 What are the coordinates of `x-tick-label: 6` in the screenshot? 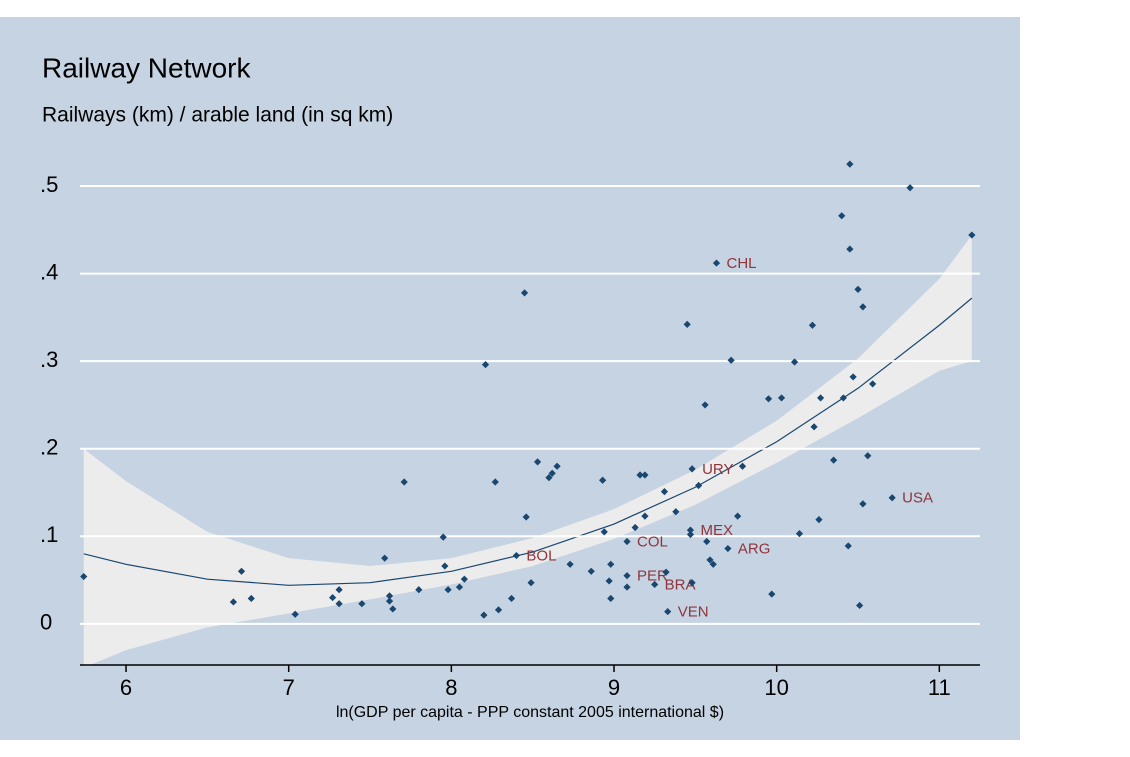 It's located at (126, 687).